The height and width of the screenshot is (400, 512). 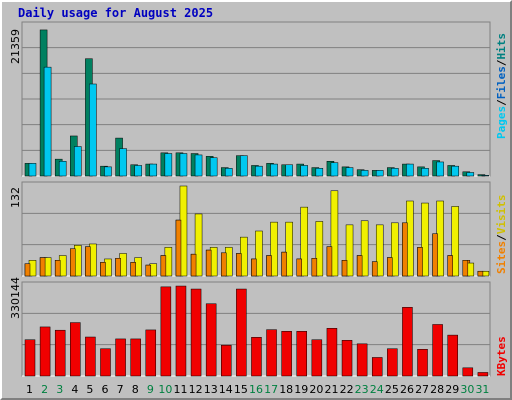 What do you see at coordinates (135, 389) in the screenshot?
I see `day-label: 8` at bounding box center [135, 389].